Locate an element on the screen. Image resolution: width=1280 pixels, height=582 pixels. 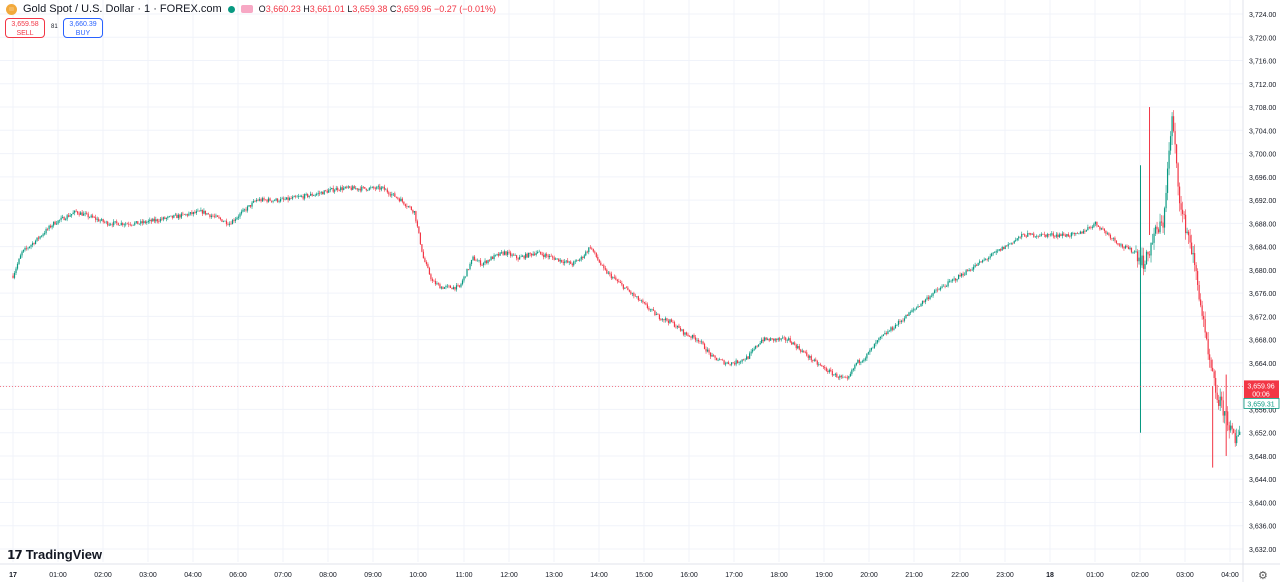
x-tick-label: 08:00 is located at coordinates (328, 575).